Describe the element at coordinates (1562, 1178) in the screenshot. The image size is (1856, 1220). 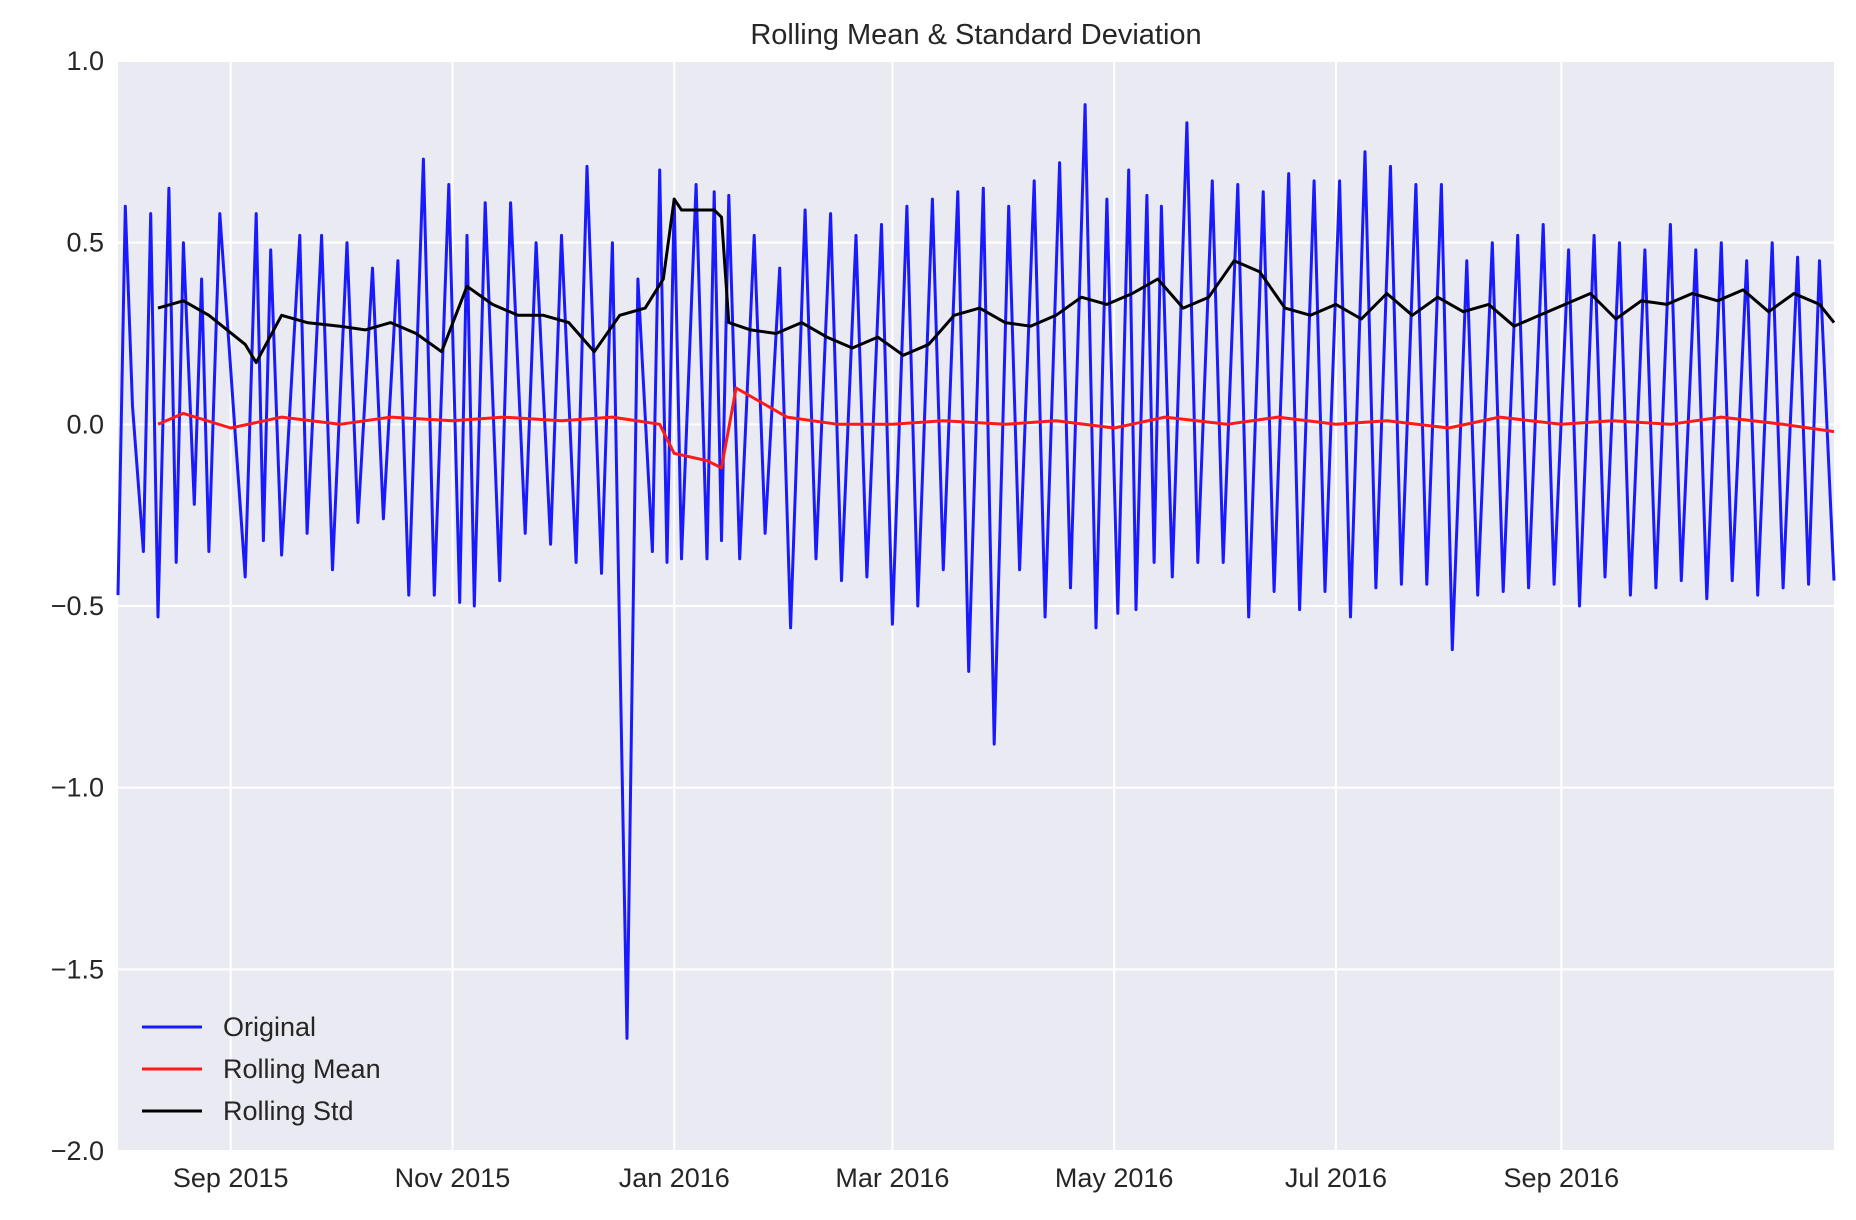
I see `x-tick-label: Sep 2016` at that location.